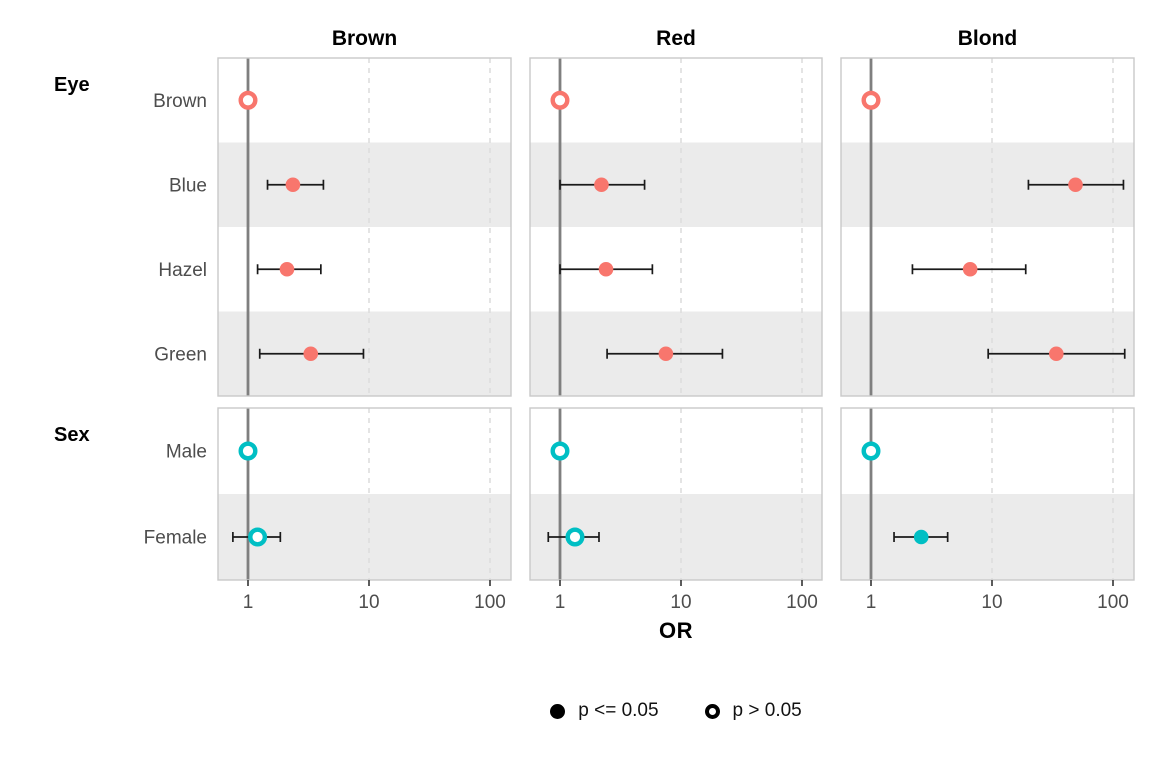 This screenshot has width=1152, height=768. I want to click on legend-item-significant: p <= 0.05, so click(604, 711).